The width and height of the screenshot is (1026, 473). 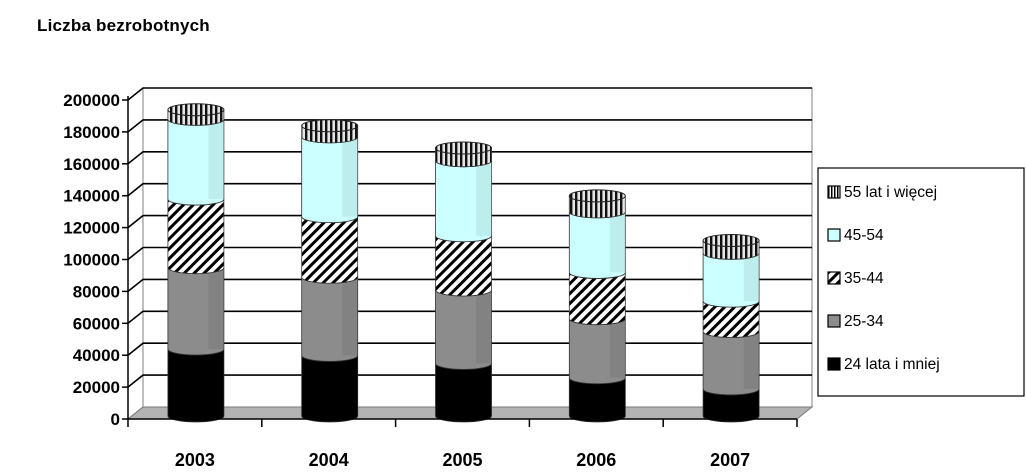 What do you see at coordinates (329, 460) in the screenshot?
I see `x-tick-label: 2004` at bounding box center [329, 460].